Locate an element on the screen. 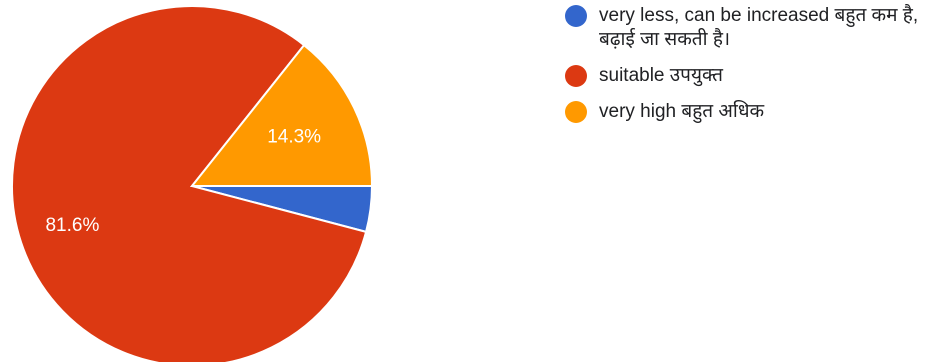  legend-swatch-suitable is located at coordinates (576, 76).